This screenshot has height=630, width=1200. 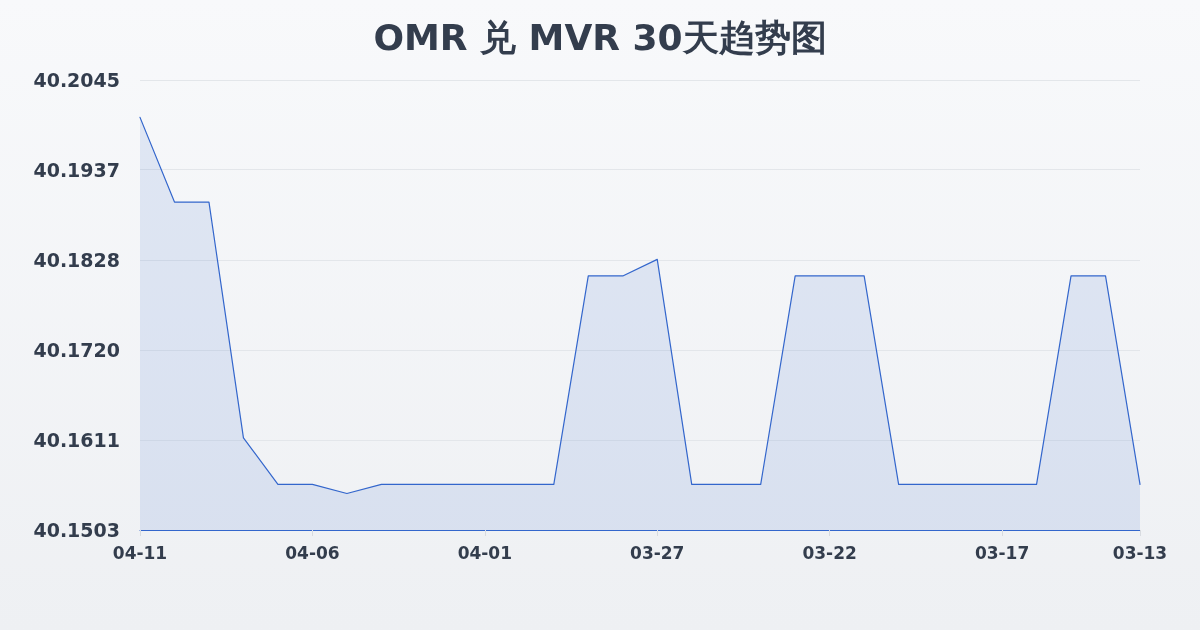 What do you see at coordinates (76, 260) in the screenshot?
I see `y-tick-label: 40.1828` at bounding box center [76, 260].